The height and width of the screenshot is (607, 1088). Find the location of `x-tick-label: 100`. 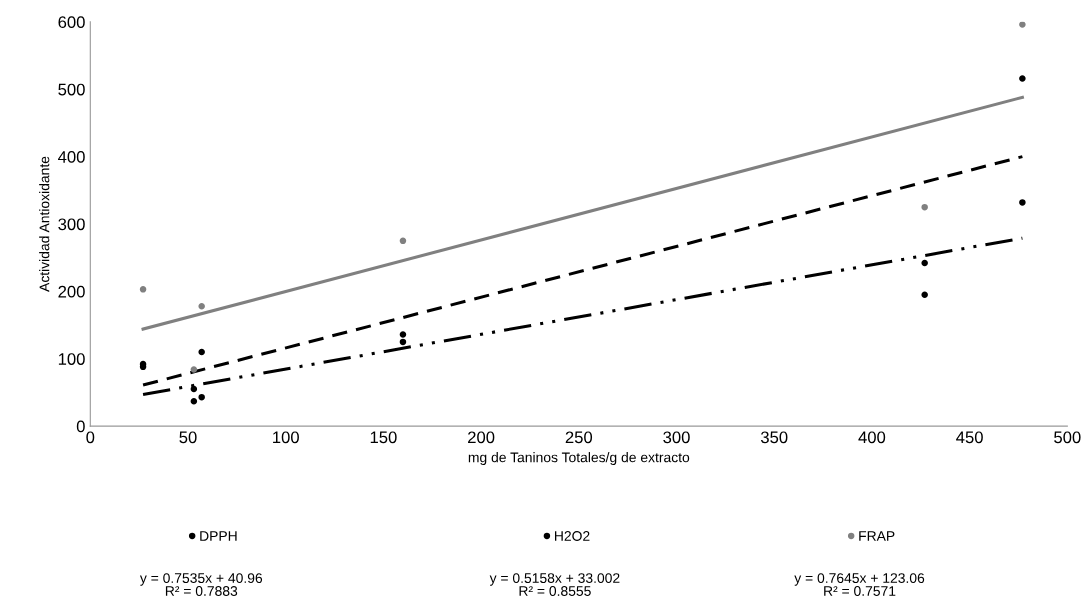

x-tick-label: 100 is located at coordinates (286, 437).